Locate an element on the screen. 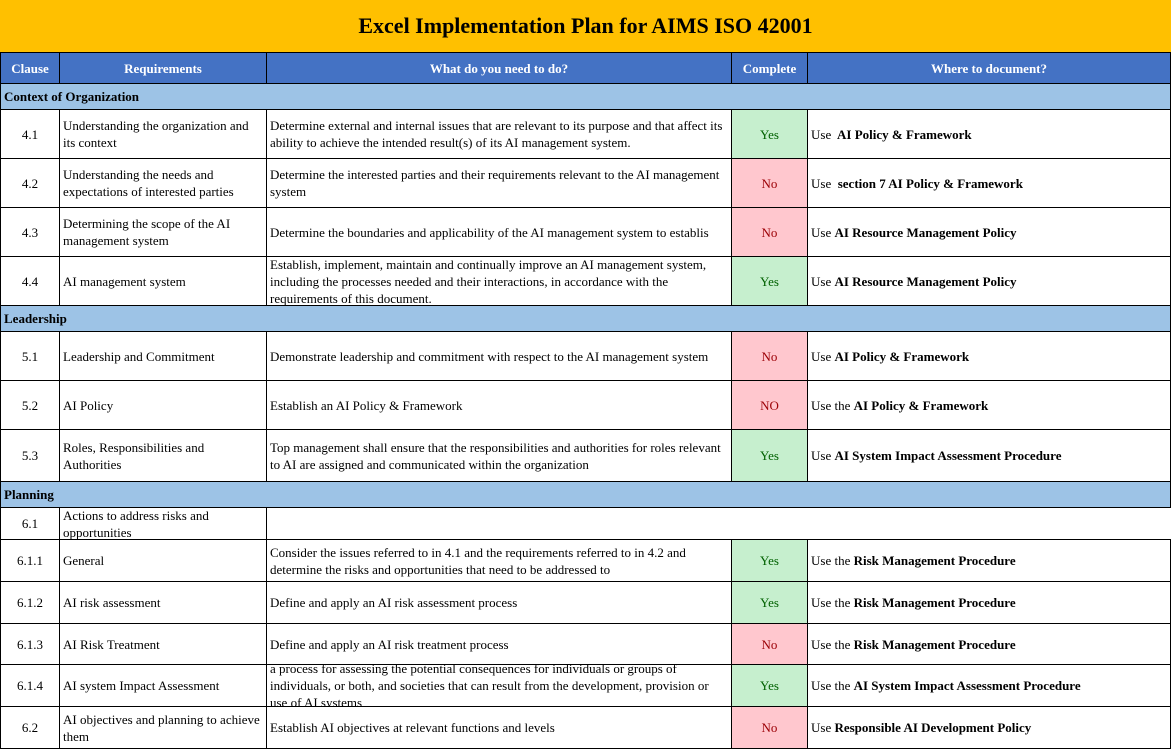 This screenshot has height=749, width=1171. clause-cell: 4.2 is located at coordinates (30, 183).